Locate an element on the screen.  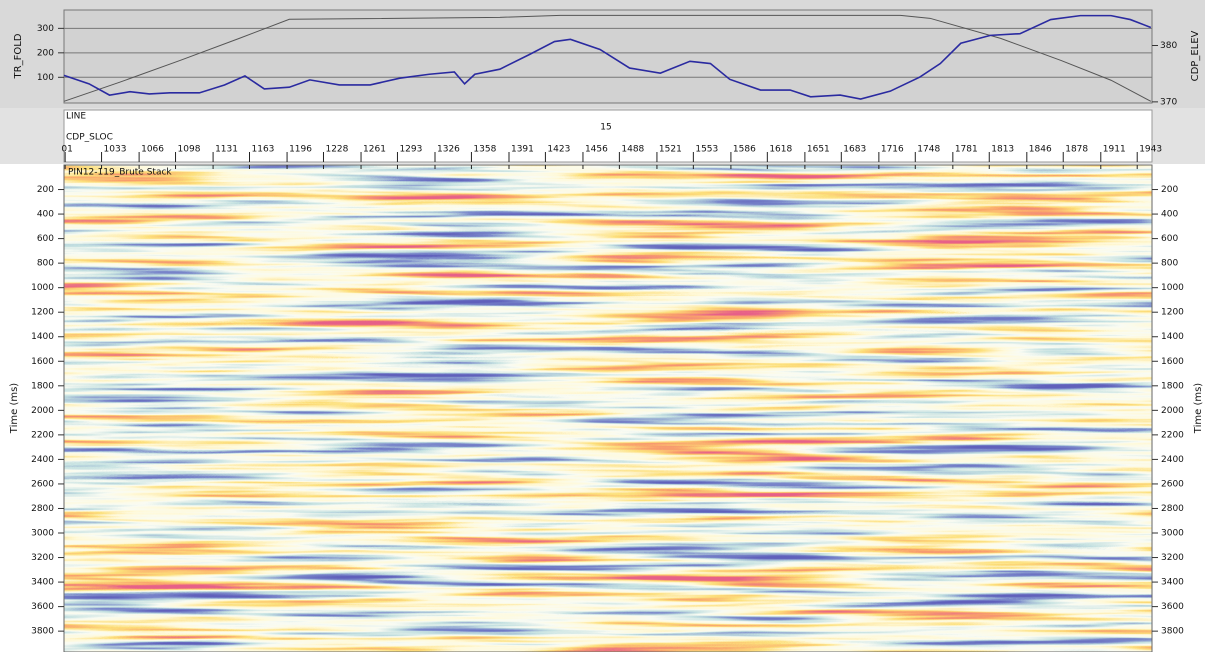
x-tick-label: 1553 is located at coordinates (706, 150).